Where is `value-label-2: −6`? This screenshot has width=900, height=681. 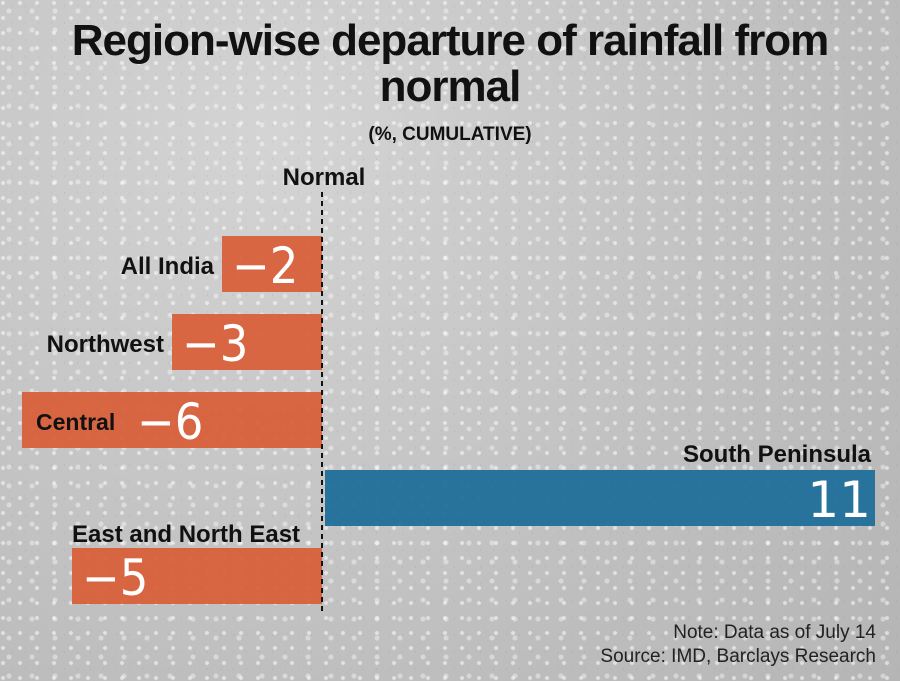 value-label-2: −6 is located at coordinates (170, 422).